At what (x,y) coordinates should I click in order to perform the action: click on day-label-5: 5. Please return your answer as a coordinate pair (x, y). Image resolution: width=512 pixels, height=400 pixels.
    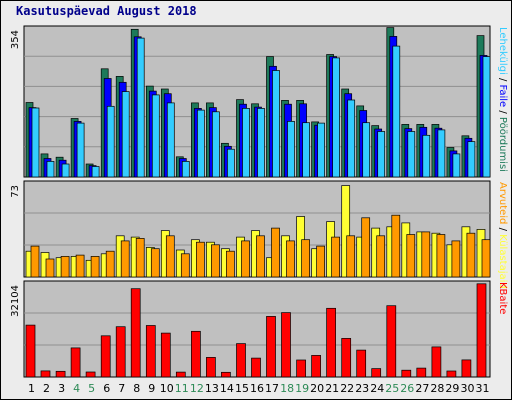
    Looking at the image, I should click on (91, 388).